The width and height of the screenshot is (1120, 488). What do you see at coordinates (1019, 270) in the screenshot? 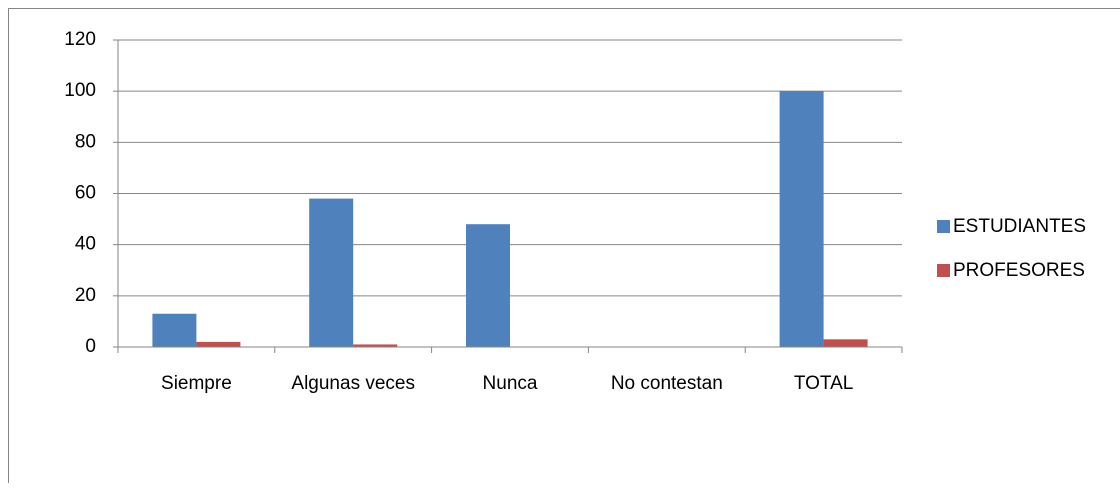
I see `legend-label: PROFESORES` at bounding box center [1019, 270].